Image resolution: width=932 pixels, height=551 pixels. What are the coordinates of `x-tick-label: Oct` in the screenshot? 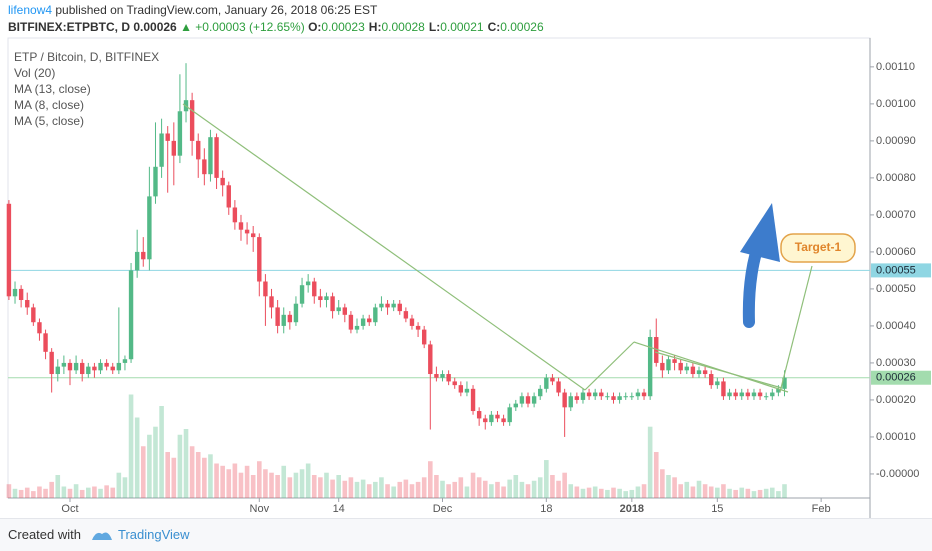 It's located at (69, 509).